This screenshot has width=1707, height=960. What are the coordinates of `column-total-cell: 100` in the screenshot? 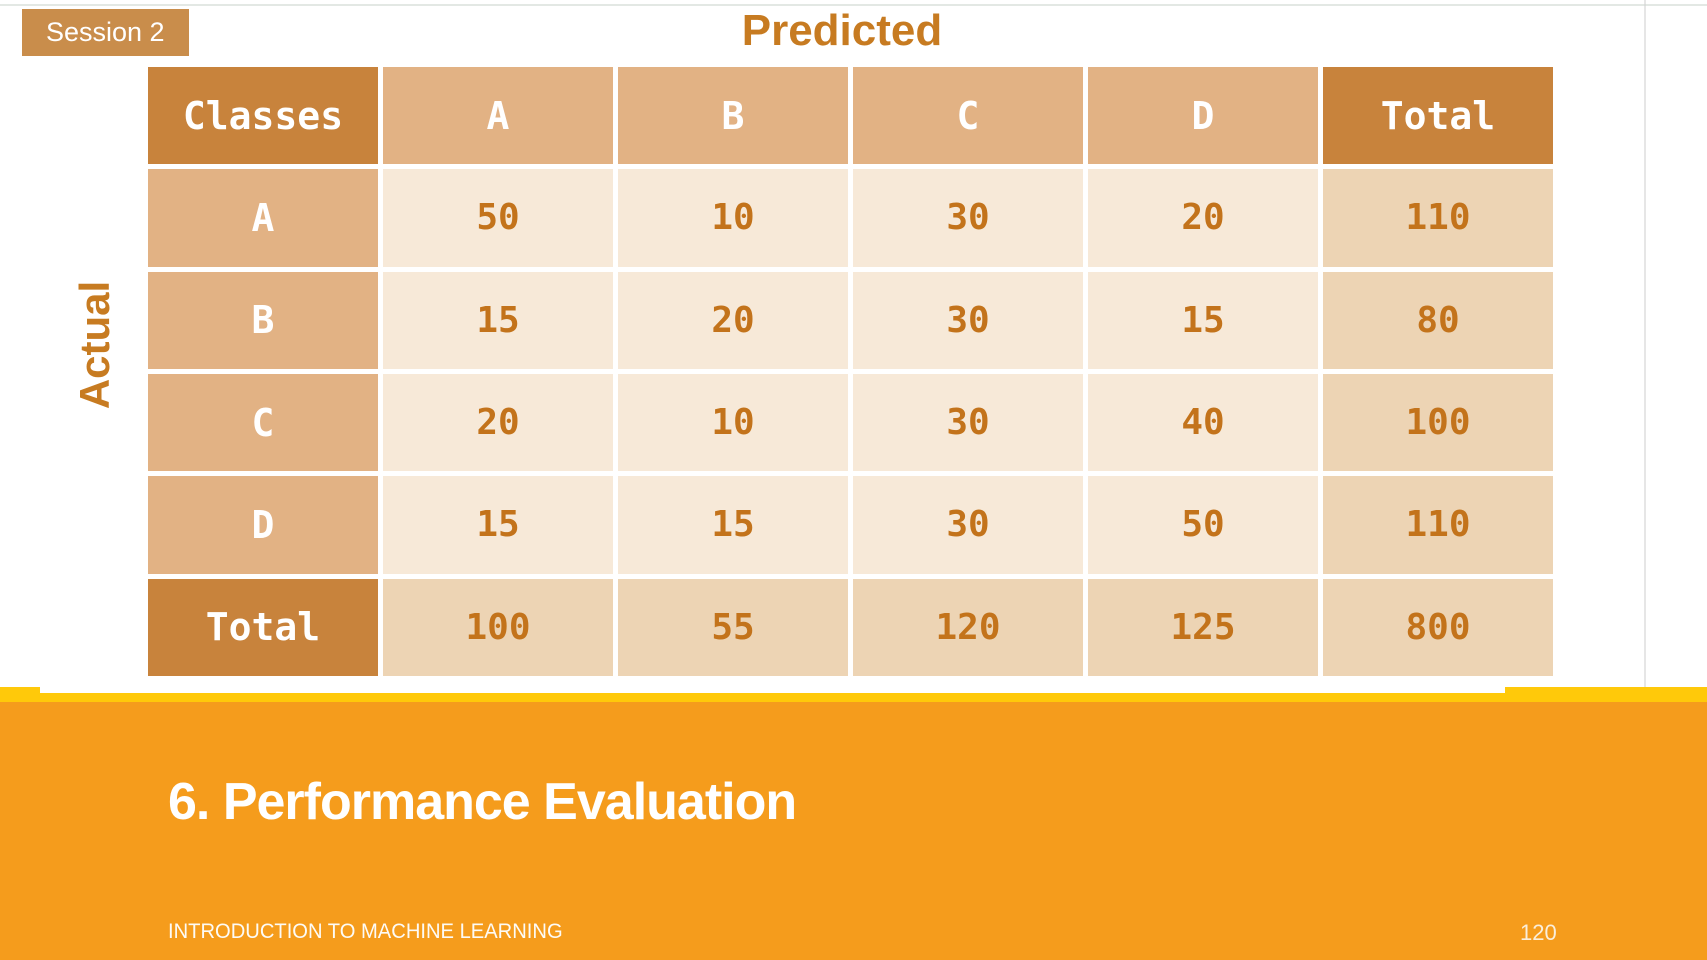 It's located at (498, 627).